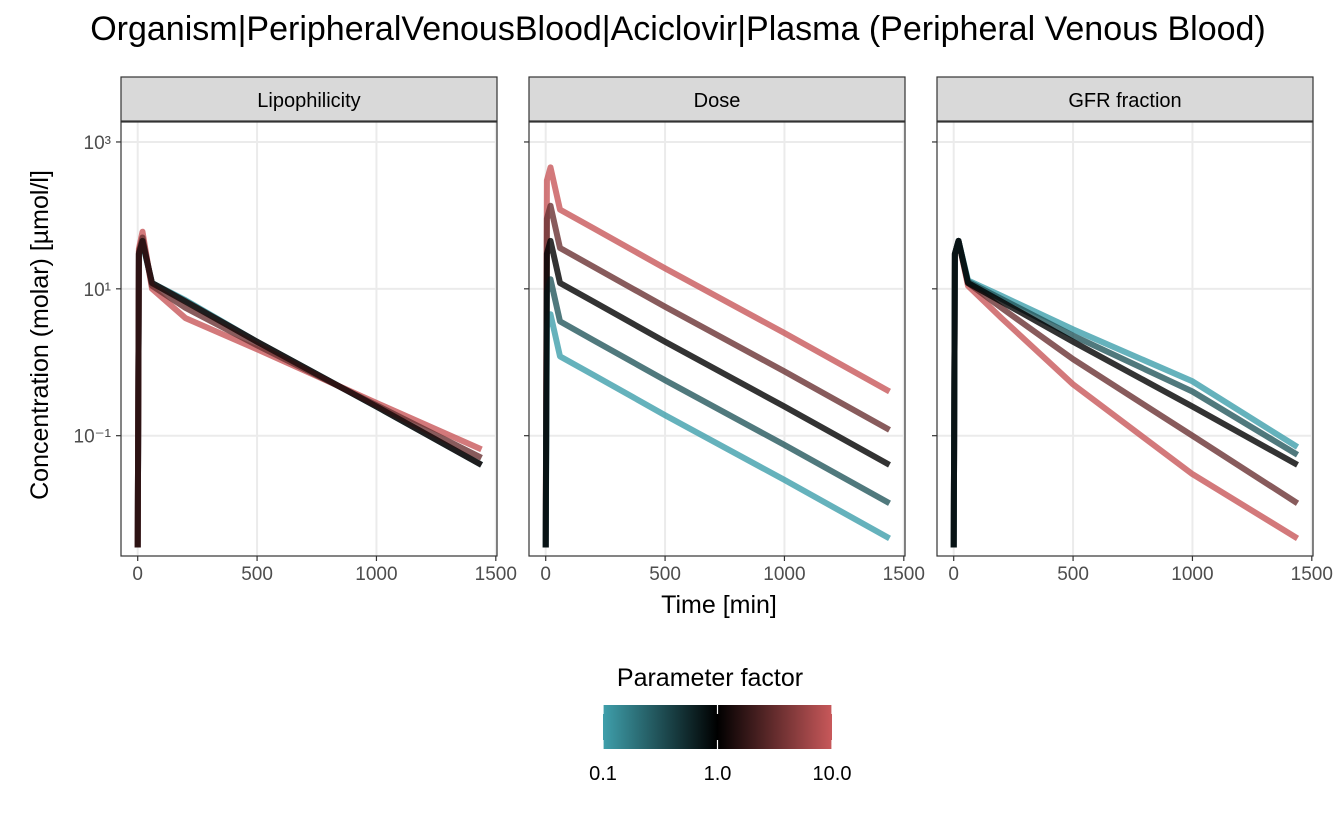  What do you see at coordinates (40, 335) in the screenshot?
I see `y-axis-label: Concentration (molar) [µmol/l]` at bounding box center [40, 335].